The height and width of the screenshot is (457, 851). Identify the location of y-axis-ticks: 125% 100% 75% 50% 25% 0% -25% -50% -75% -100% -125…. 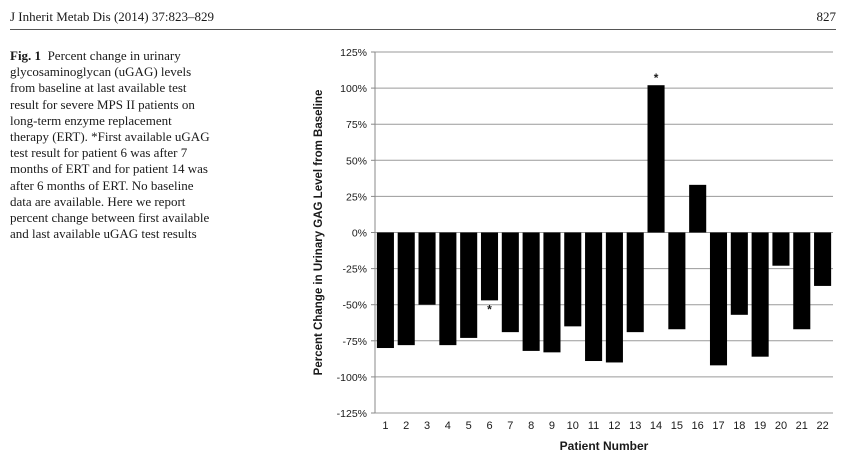
(356, 233).